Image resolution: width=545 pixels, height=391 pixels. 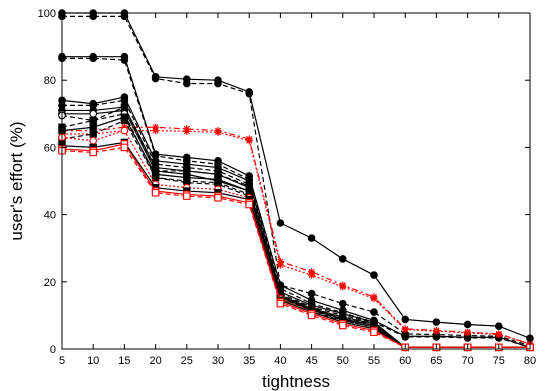 I want to click on y-tick-label: 80, so click(x=50, y=81).